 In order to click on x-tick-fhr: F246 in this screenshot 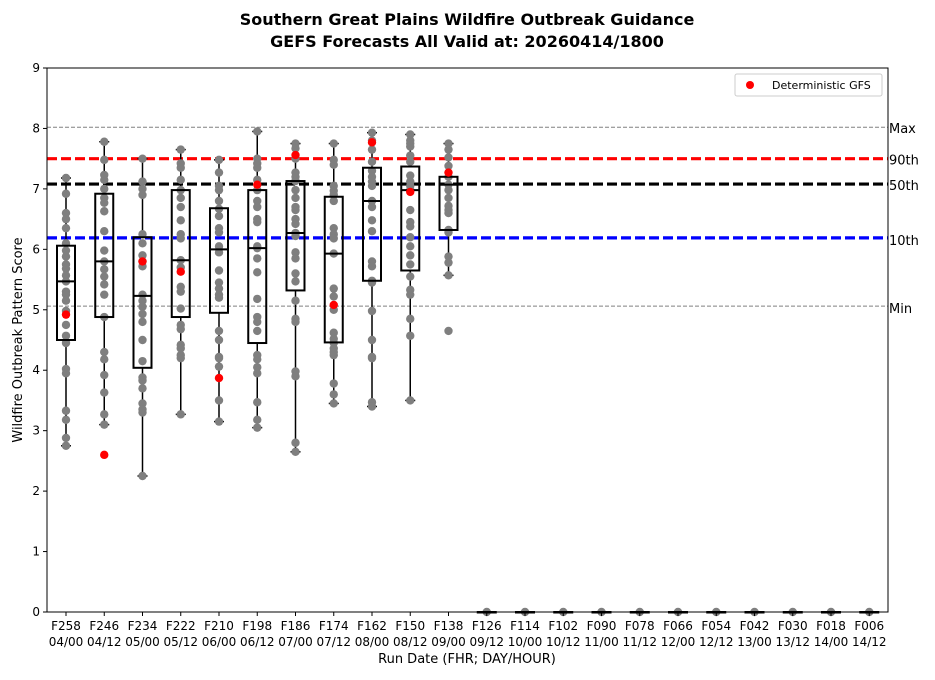, I will do `click(104, 626)`.